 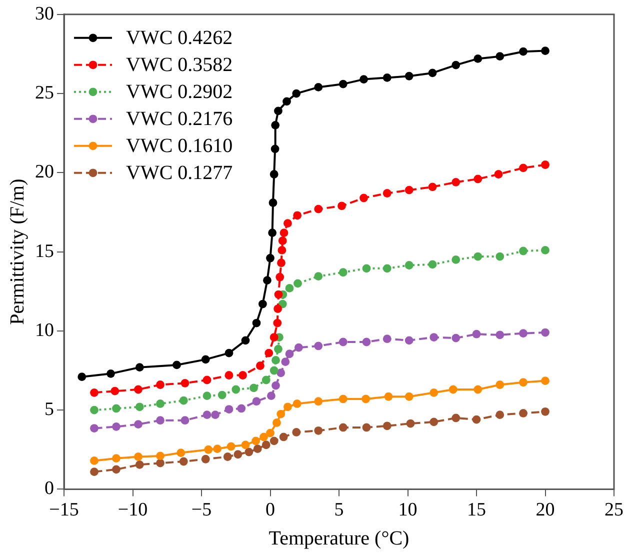 What do you see at coordinates (44, 330) in the screenshot?
I see `y-tick-label: 10` at bounding box center [44, 330].